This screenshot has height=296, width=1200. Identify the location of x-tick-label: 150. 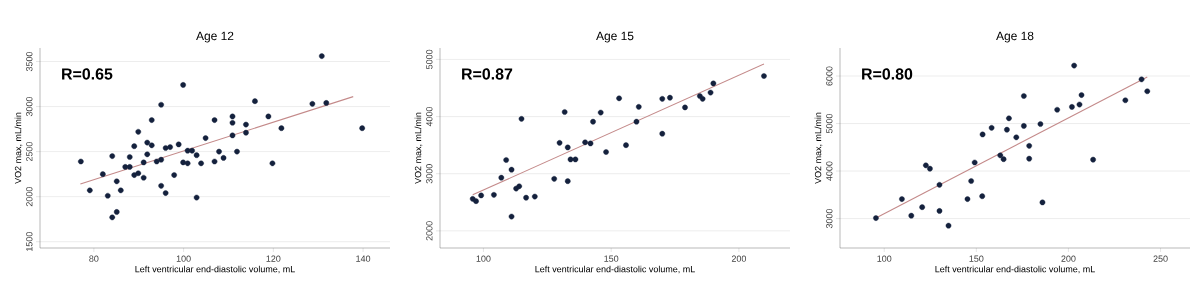
(611, 258).